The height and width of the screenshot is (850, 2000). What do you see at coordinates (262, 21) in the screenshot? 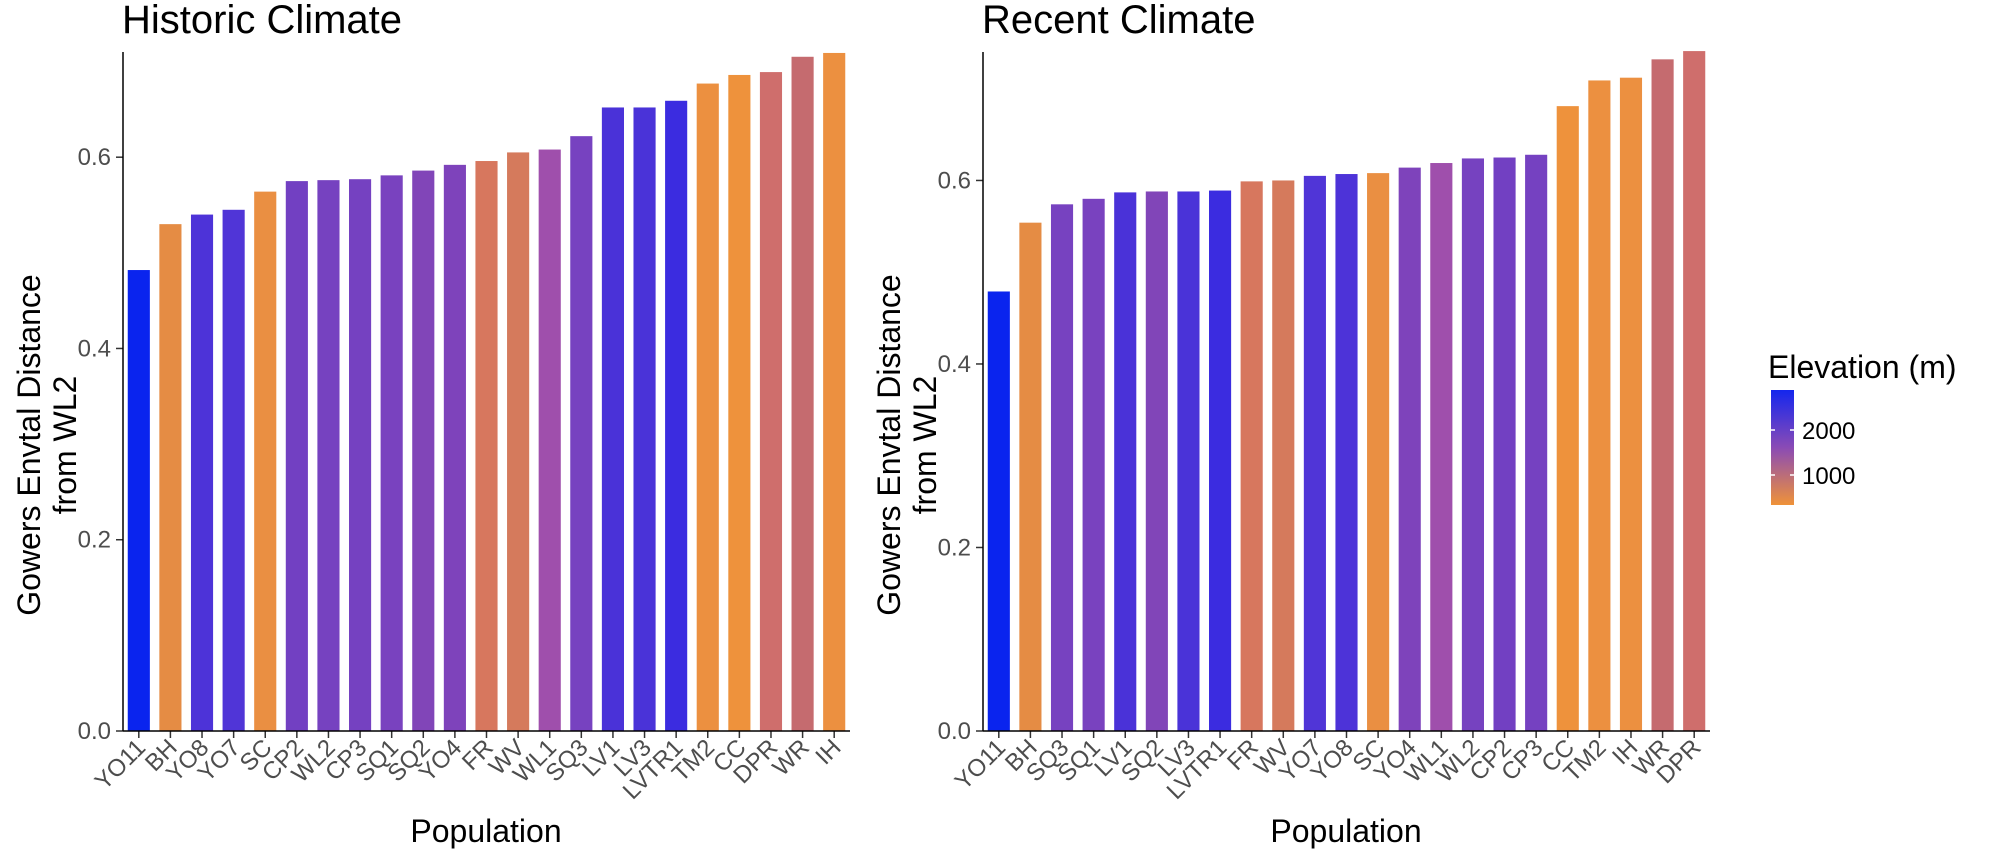
I see `panel-title: Historic Climate` at bounding box center [262, 21].